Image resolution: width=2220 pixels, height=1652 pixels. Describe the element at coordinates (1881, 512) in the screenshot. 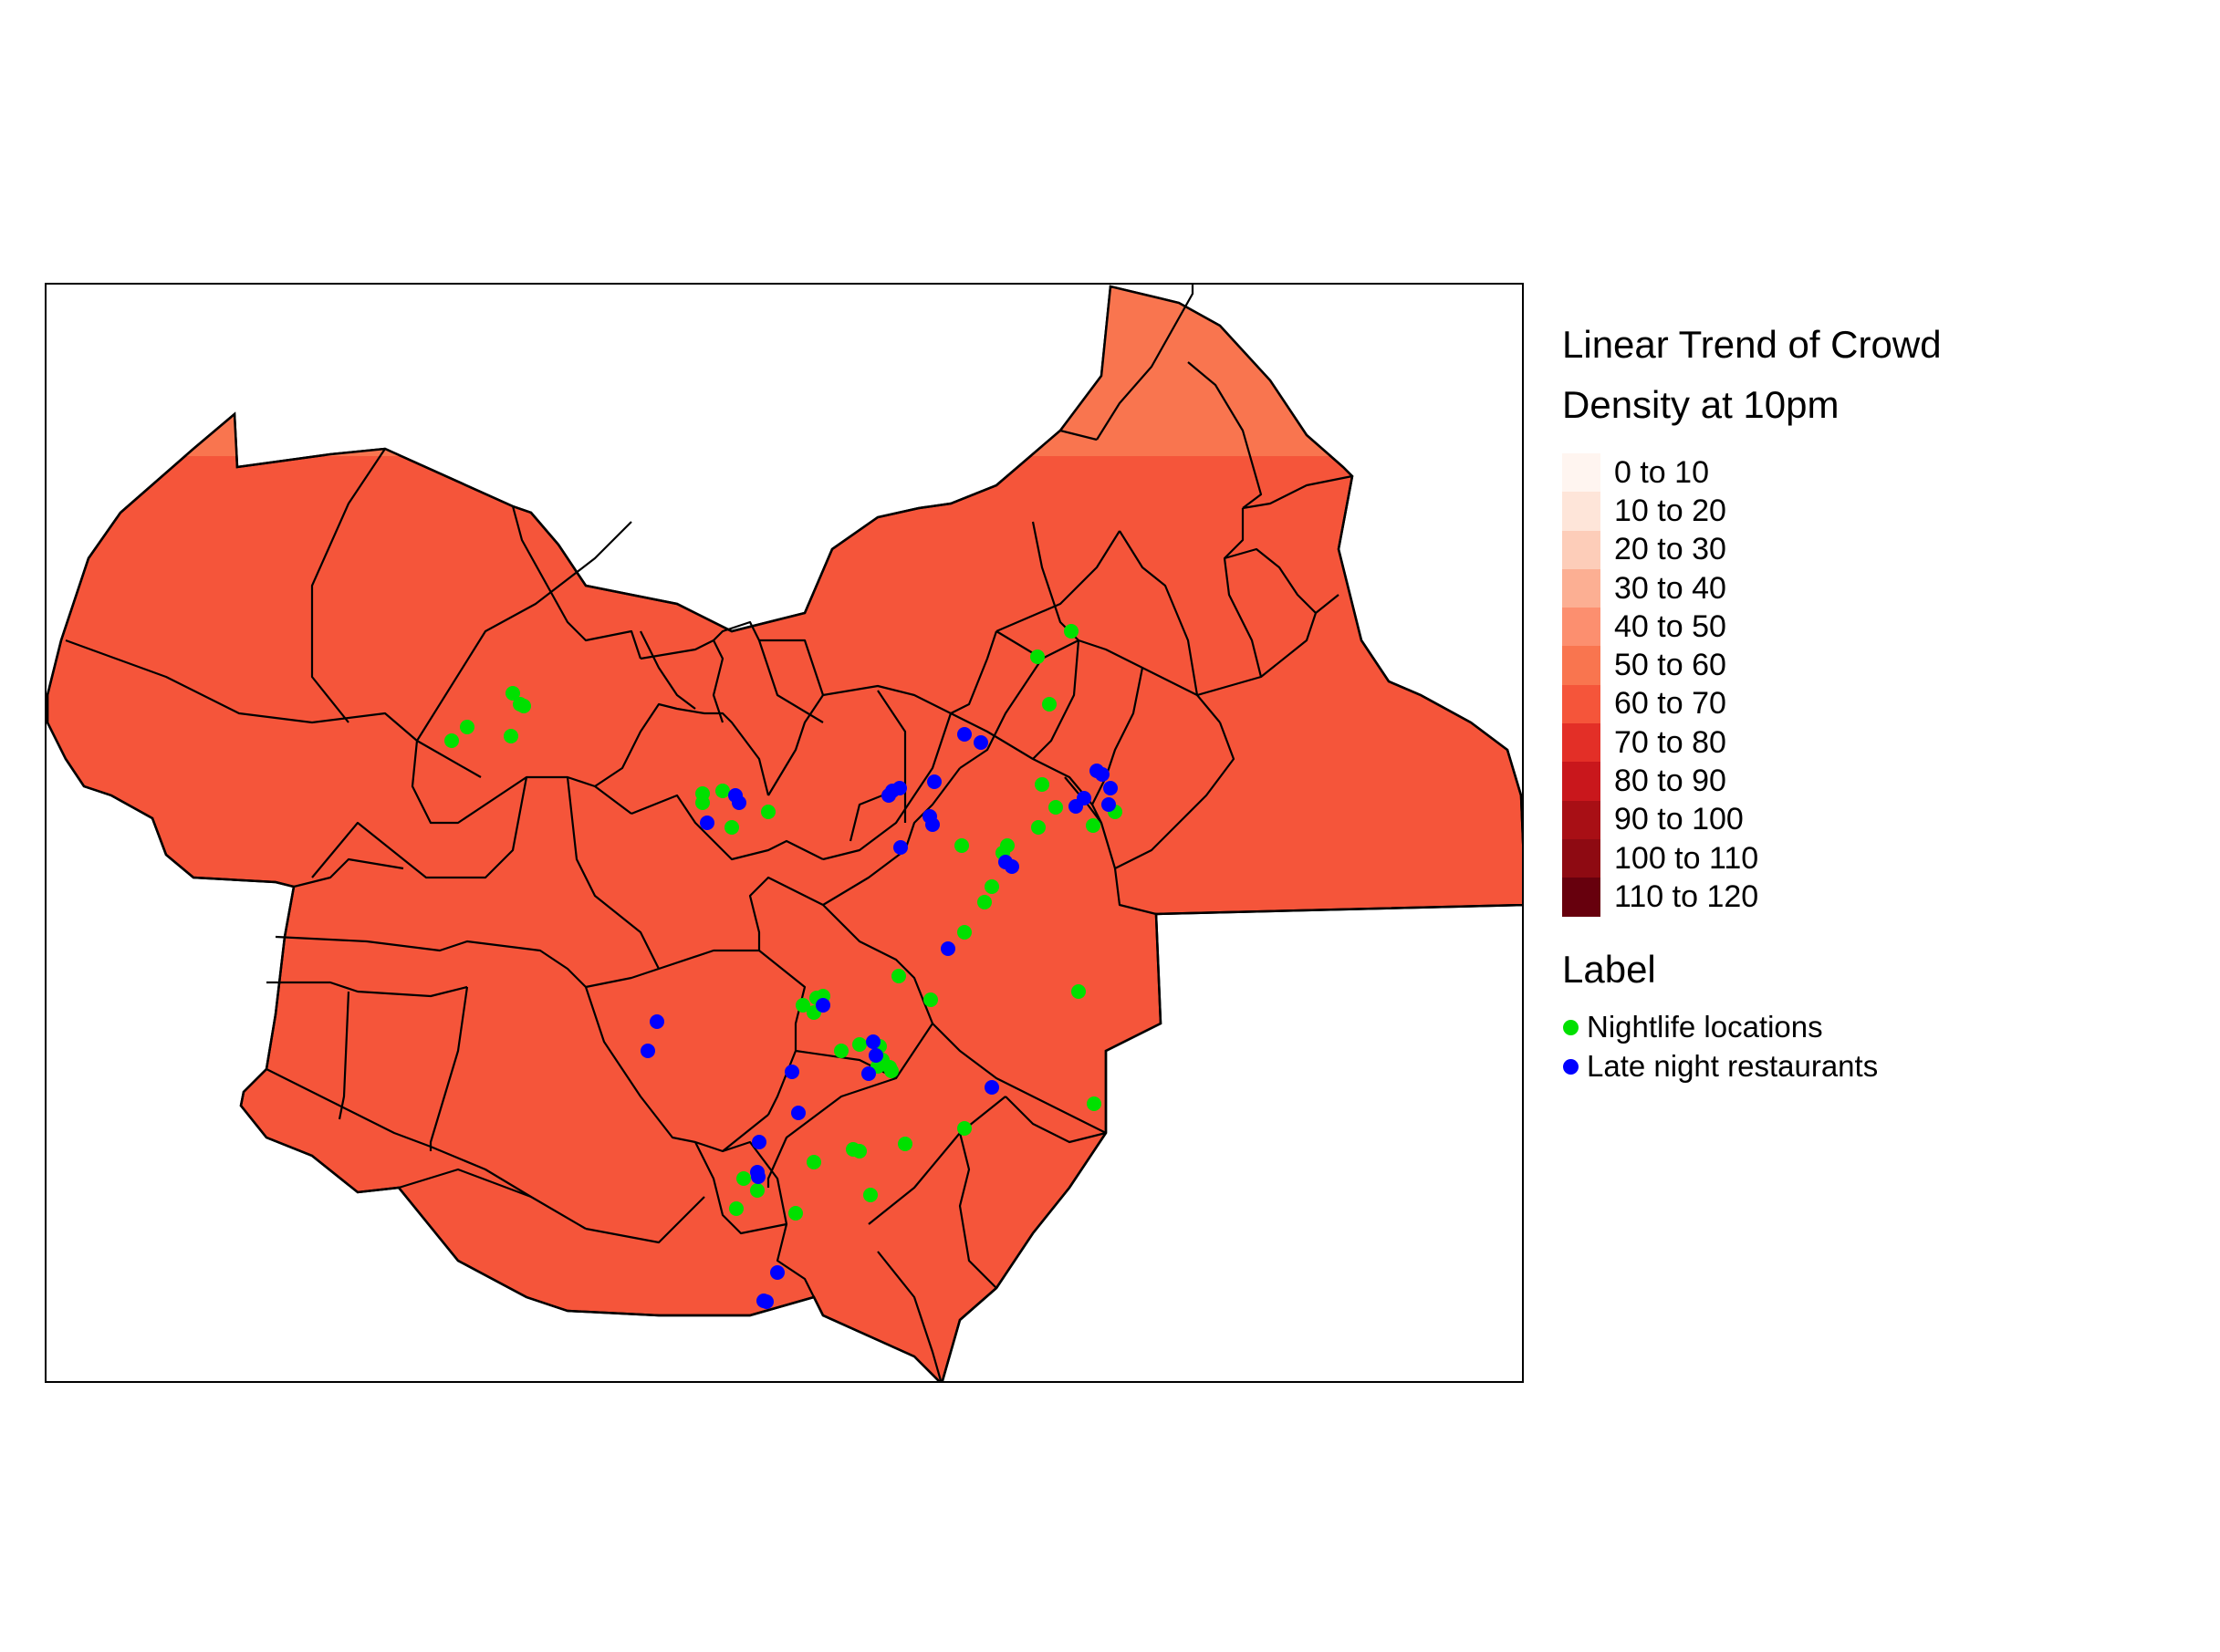

I see `ramp-class-1: 10 to 20` at that location.